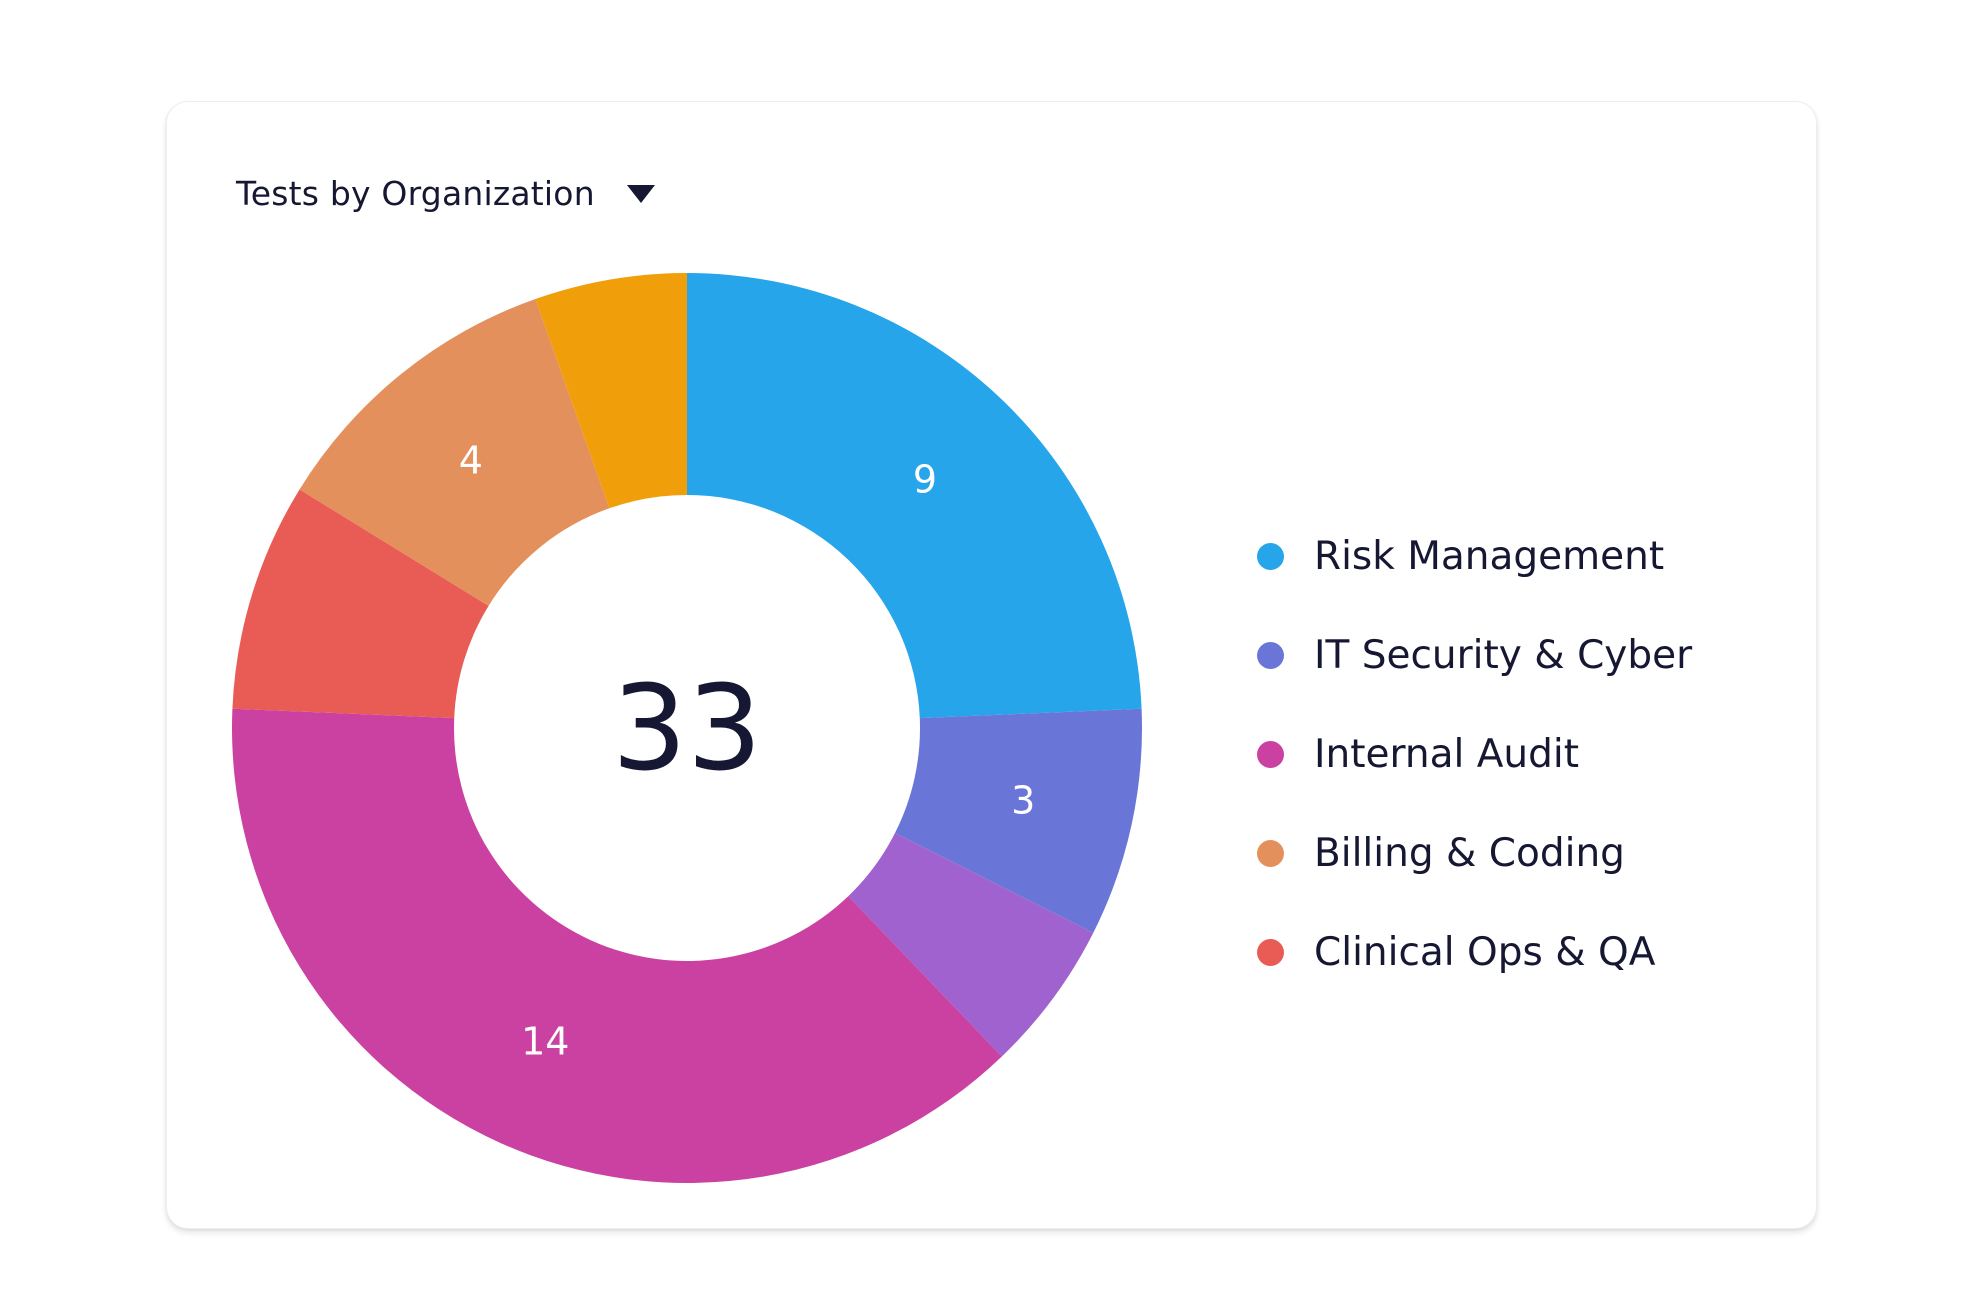 The width and height of the screenshot is (1975, 1313). What do you see at coordinates (1489, 556) in the screenshot?
I see `legend-label: Risk Management` at bounding box center [1489, 556].